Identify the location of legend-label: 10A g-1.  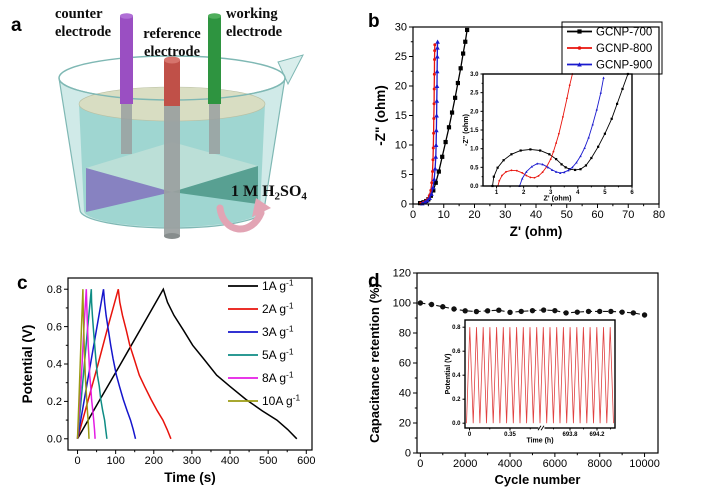
(281, 401).